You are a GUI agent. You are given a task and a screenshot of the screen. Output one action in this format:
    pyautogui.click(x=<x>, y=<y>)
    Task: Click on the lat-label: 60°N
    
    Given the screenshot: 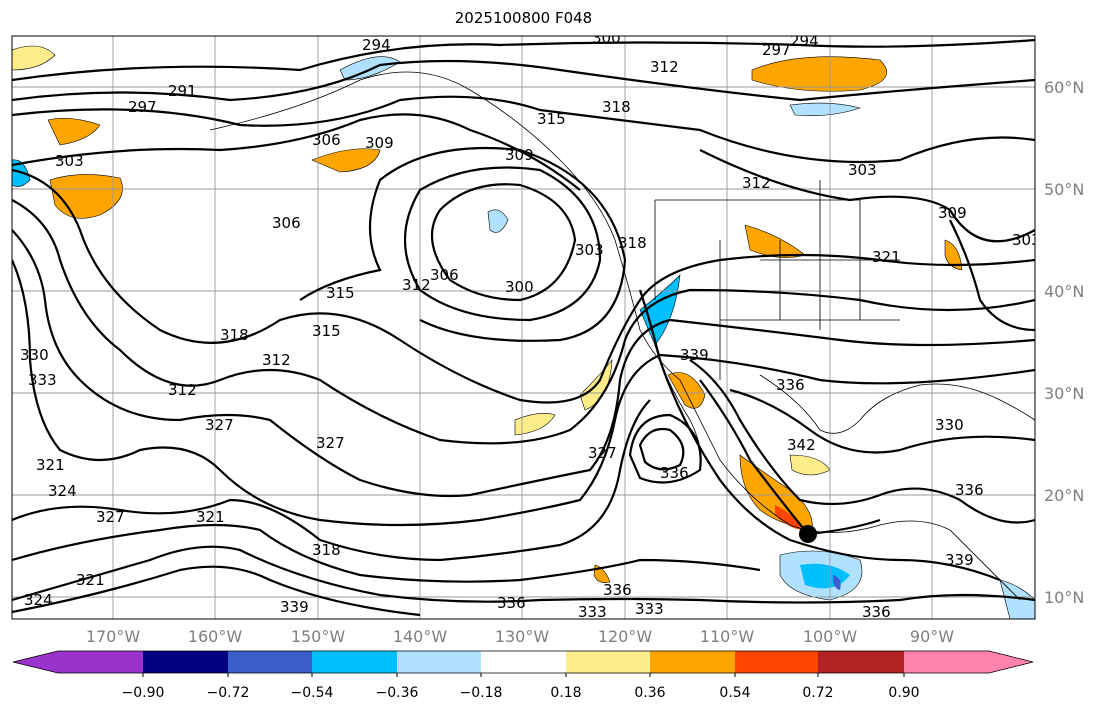 What is the action you would take?
    pyautogui.click(x=1064, y=87)
    